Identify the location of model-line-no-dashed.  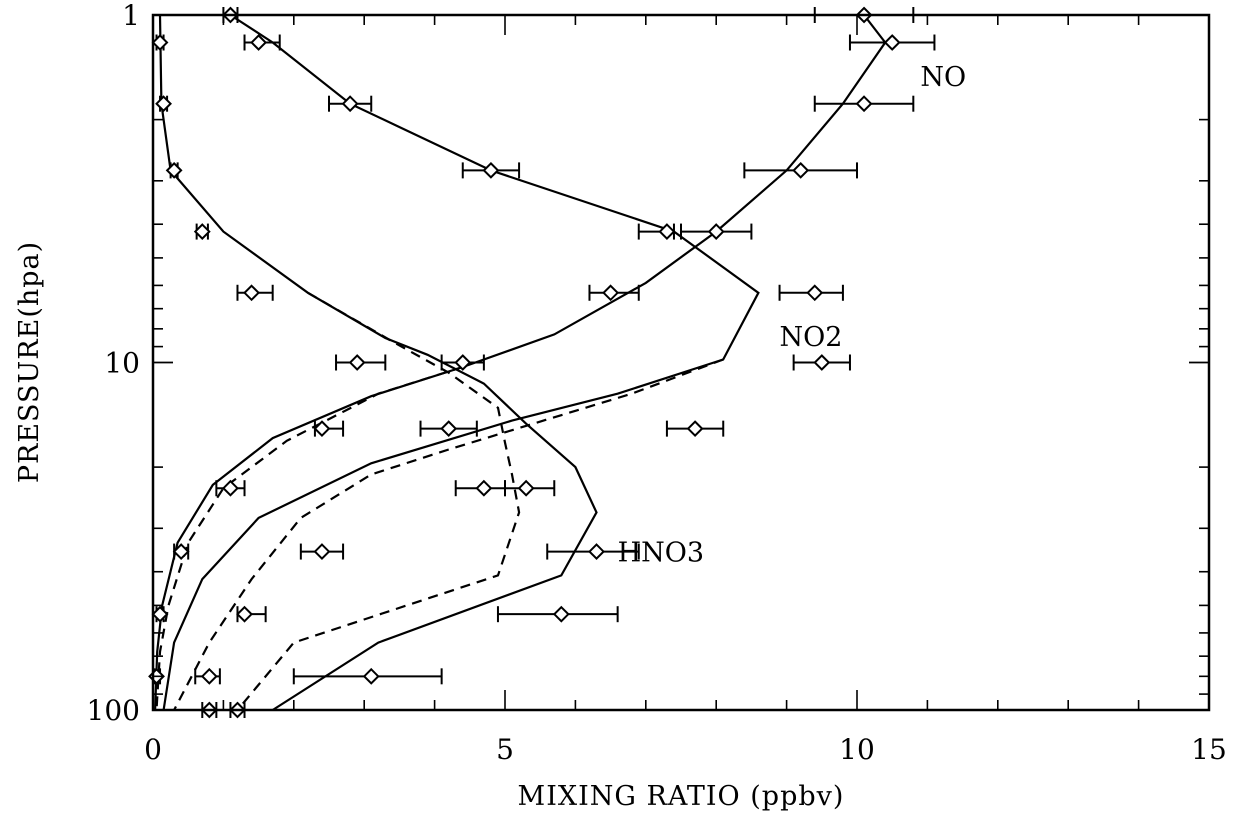
(309, 538).